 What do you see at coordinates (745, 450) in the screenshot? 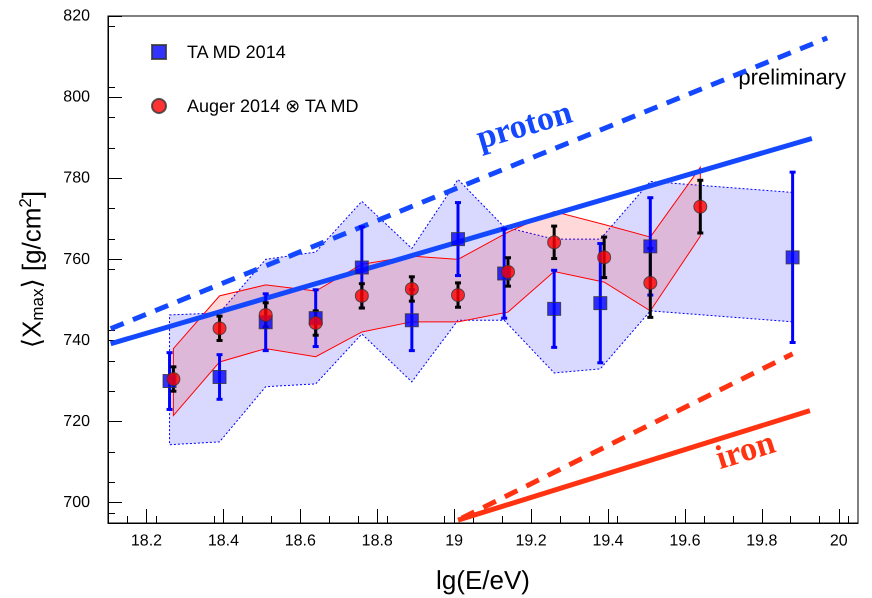
I see `annotation: iron` at bounding box center [745, 450].